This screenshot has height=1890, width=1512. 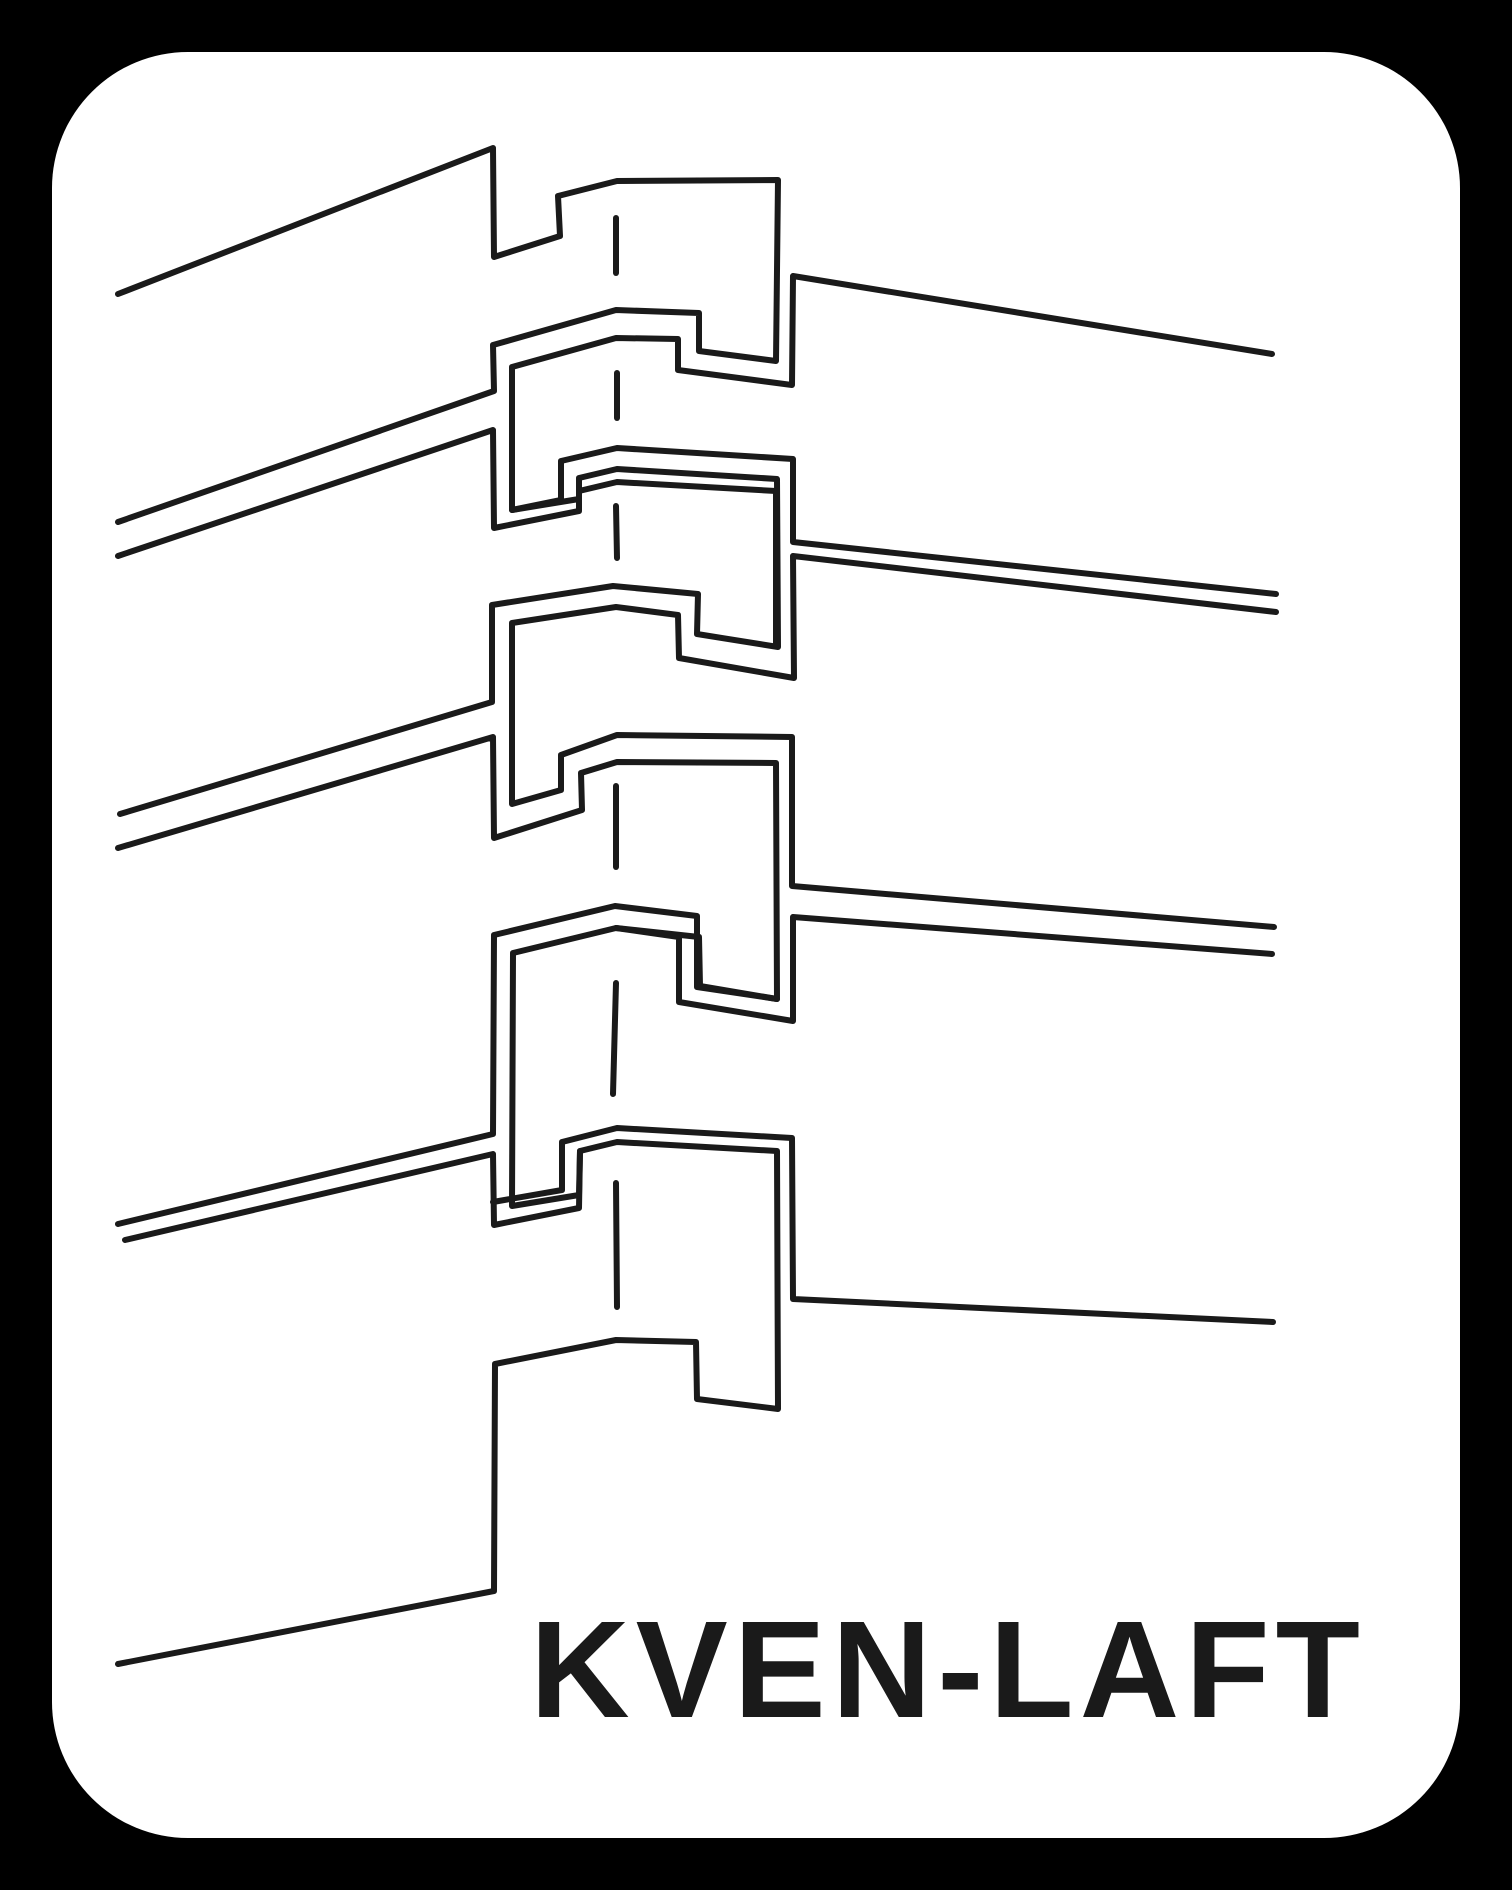 I want to click on log-3-lower-outline, so click(x=447, y=1065).